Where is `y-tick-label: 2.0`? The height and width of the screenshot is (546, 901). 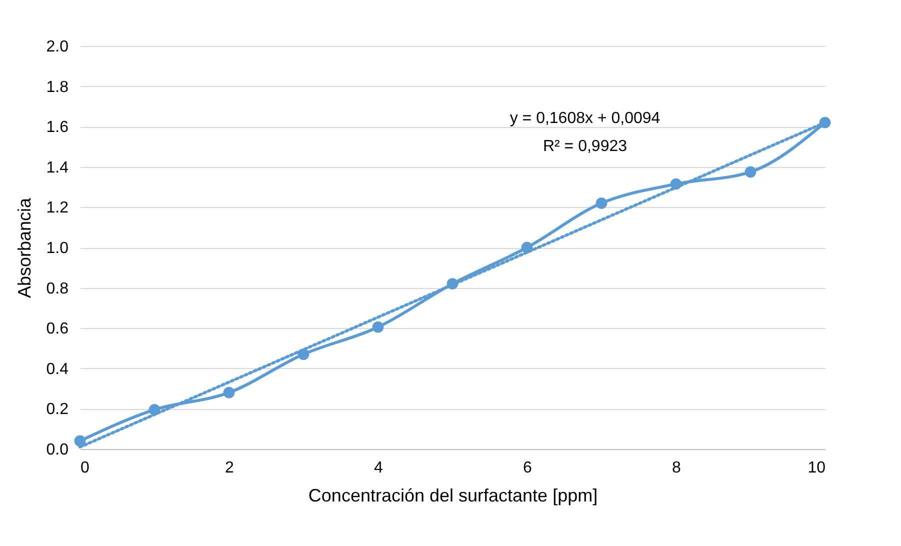
y-tick-label: 2.0 is located at coordinates (57, 47).